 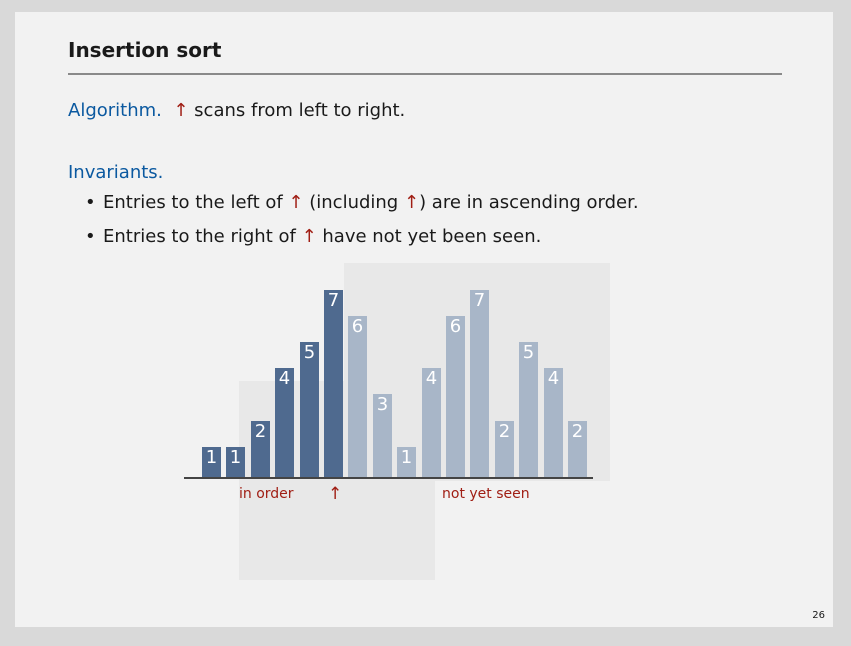 I want to click on page-number: 26, so click(x=818, y=615).